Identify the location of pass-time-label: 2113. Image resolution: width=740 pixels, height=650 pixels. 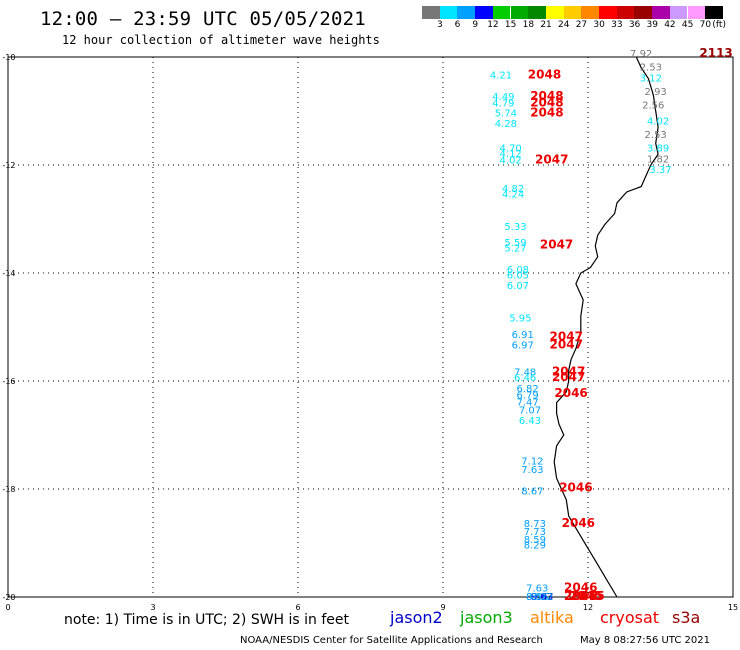
(715, 53).